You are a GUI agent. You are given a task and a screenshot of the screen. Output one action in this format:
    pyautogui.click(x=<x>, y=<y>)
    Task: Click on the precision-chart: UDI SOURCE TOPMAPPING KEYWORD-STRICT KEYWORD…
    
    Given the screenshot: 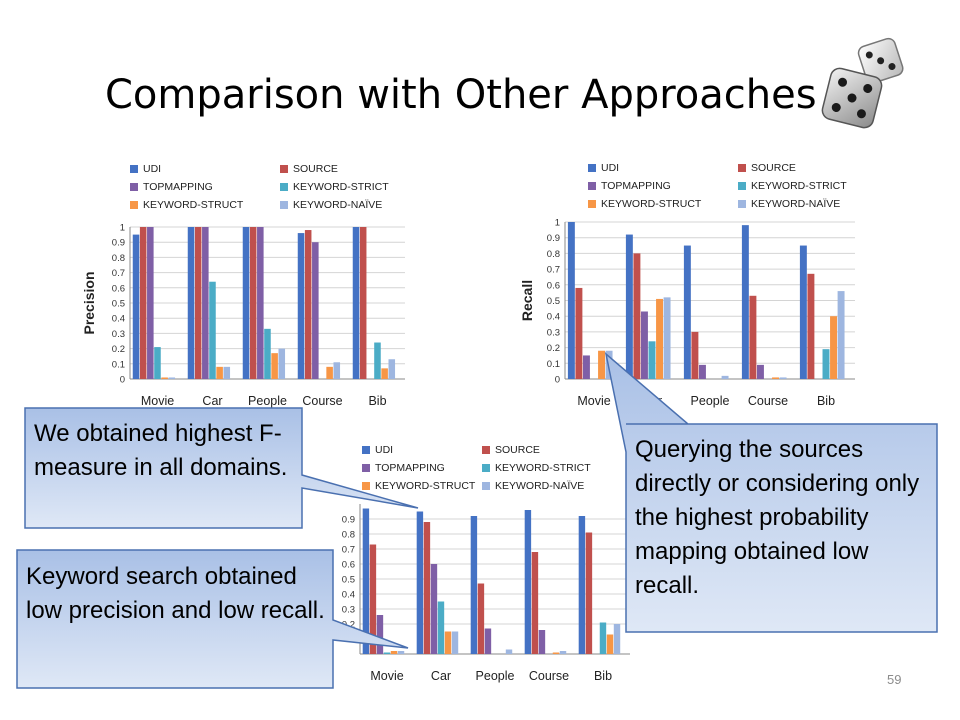 What is the action you would take?
    pyautogui.click(x=250, y=285)
    